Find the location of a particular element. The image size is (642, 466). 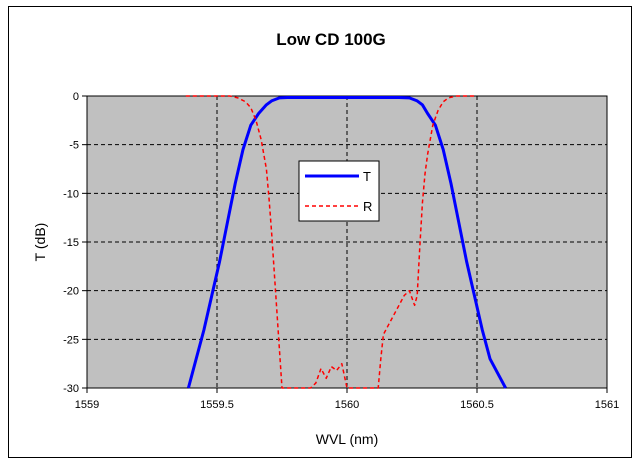

legend: T R is located at coordinates (339, 191).